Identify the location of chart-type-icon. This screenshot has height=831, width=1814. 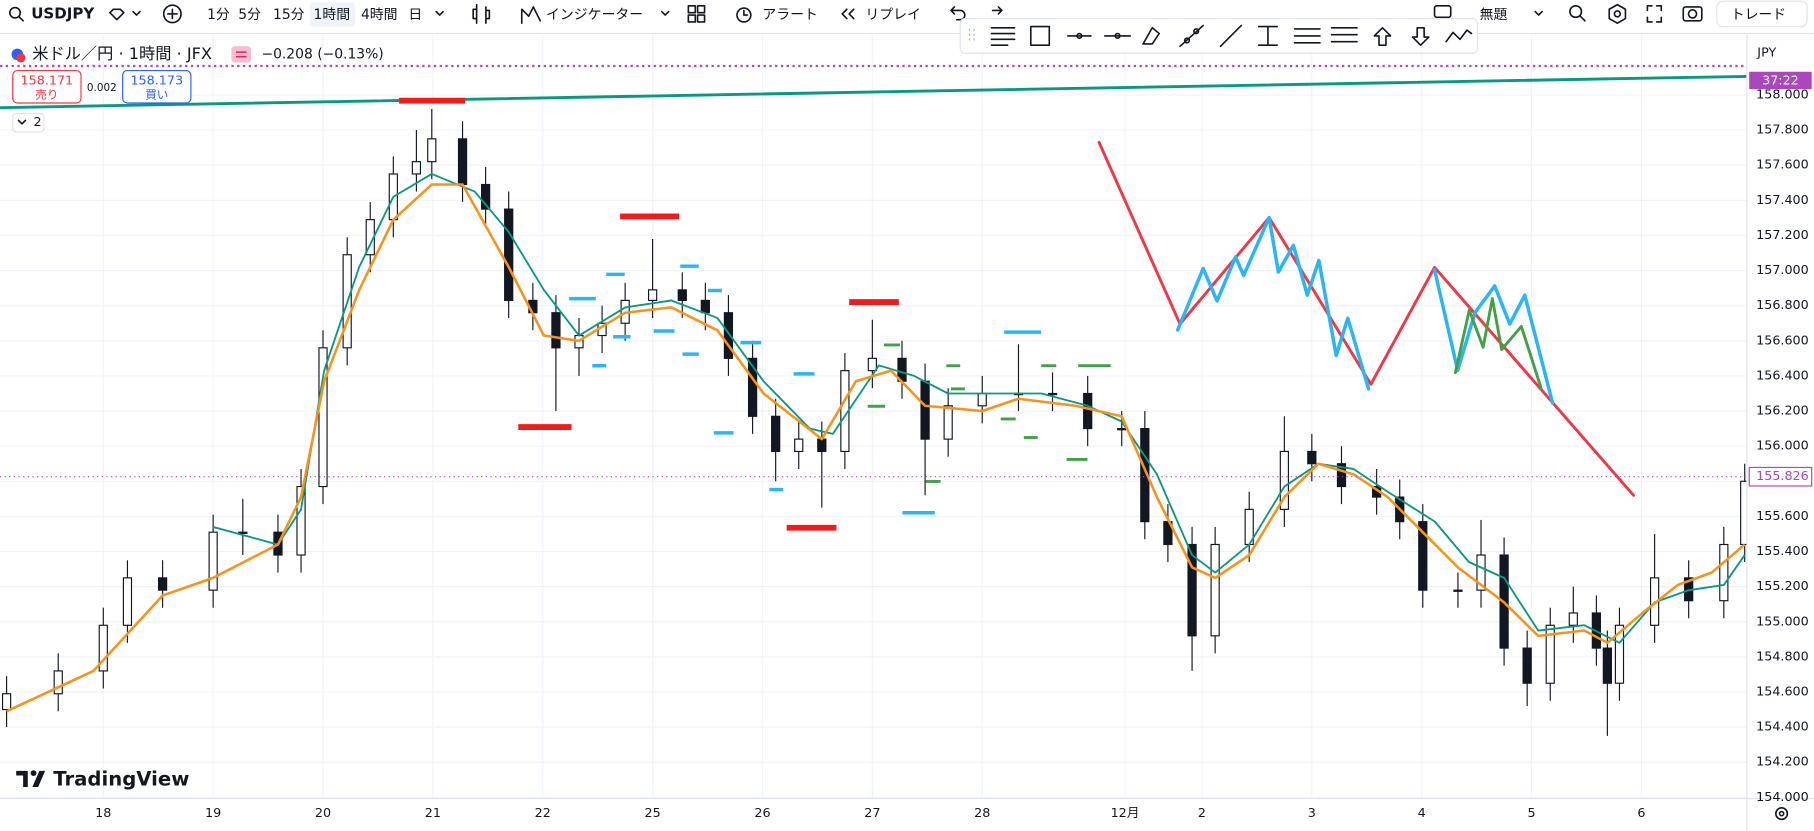
(481, 13).